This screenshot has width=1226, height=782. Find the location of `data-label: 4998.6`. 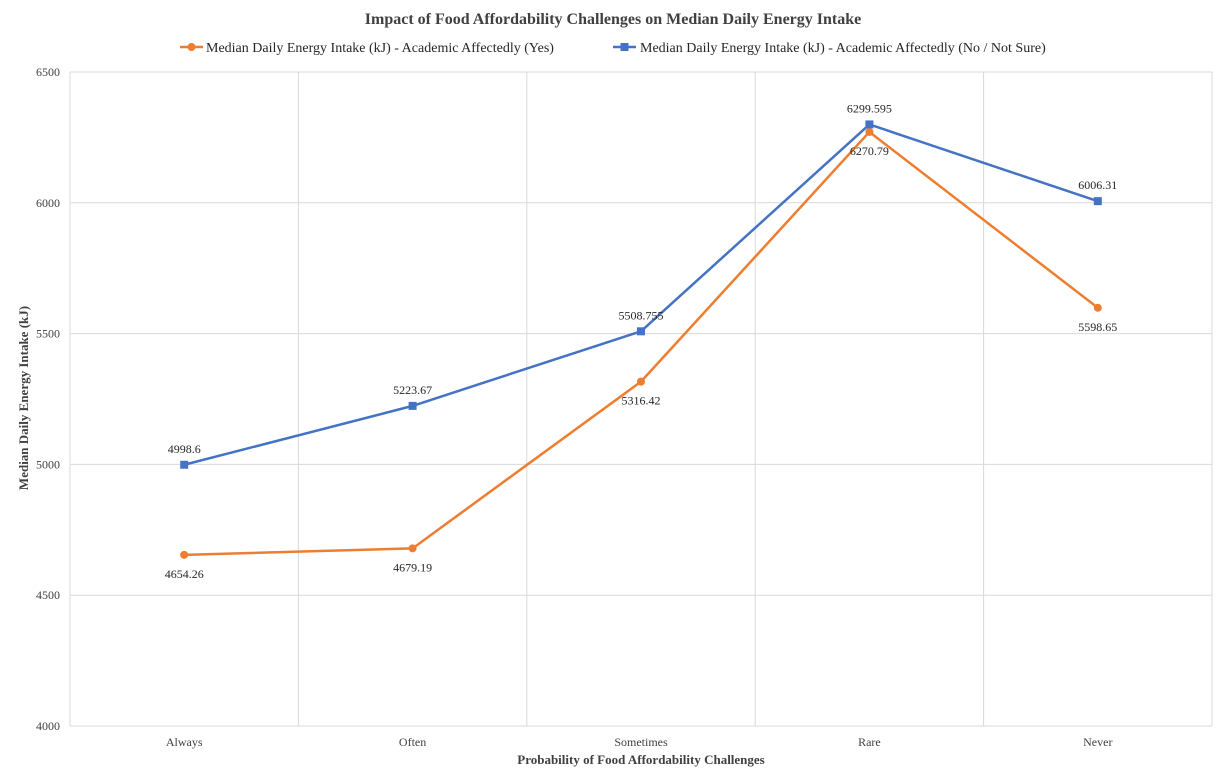

data-label: 4998.6 is located at coordinates (184, 449).